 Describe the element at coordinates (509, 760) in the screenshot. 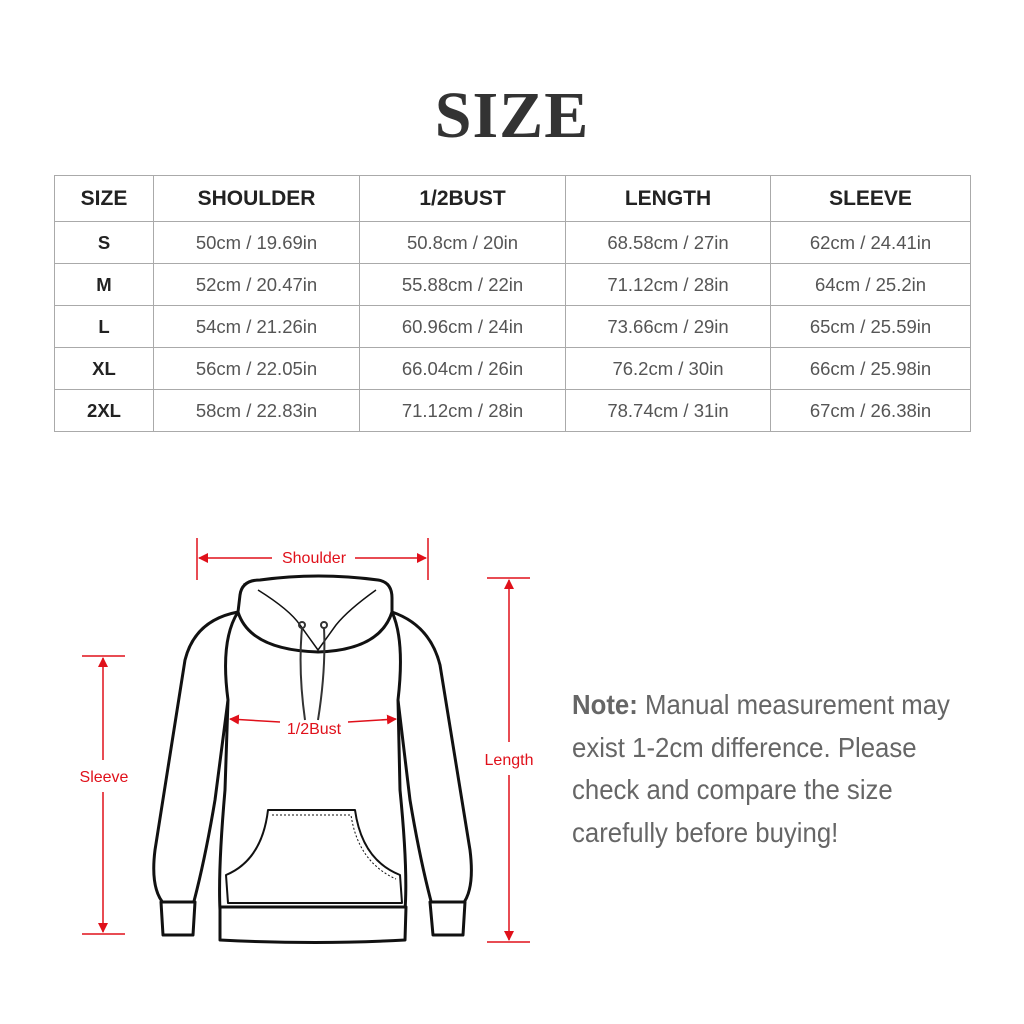

I see `length-label: Length` at that location.